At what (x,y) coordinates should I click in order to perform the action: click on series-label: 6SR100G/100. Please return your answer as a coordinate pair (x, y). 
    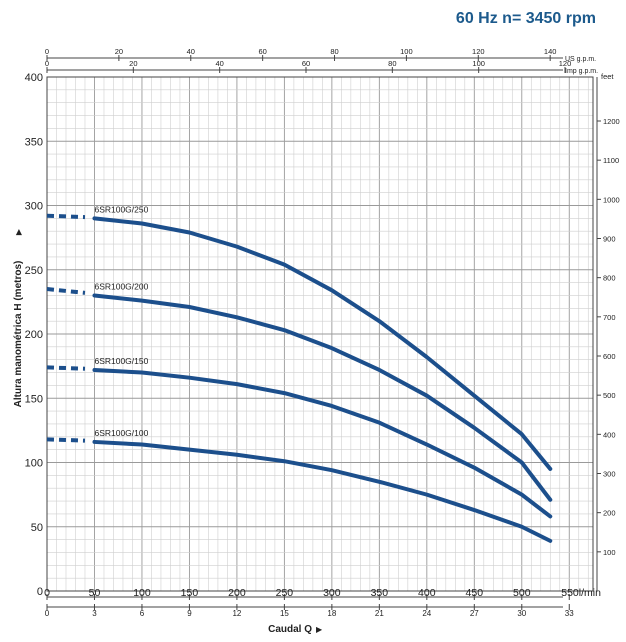
    Looking at the image, I should click on (121, 433).